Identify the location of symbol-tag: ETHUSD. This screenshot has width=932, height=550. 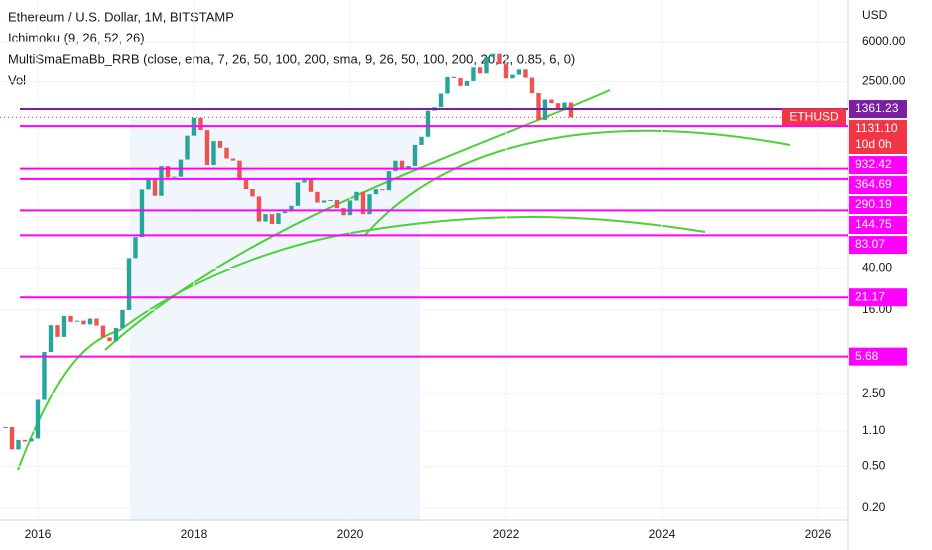
(814, 117).